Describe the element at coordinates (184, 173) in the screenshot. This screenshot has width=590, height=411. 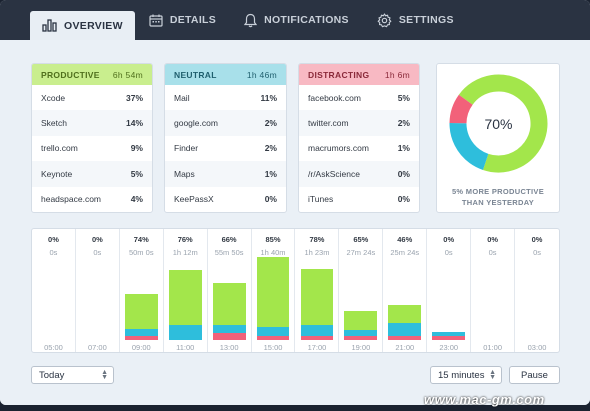
I see `app-name: Maps` at that location.